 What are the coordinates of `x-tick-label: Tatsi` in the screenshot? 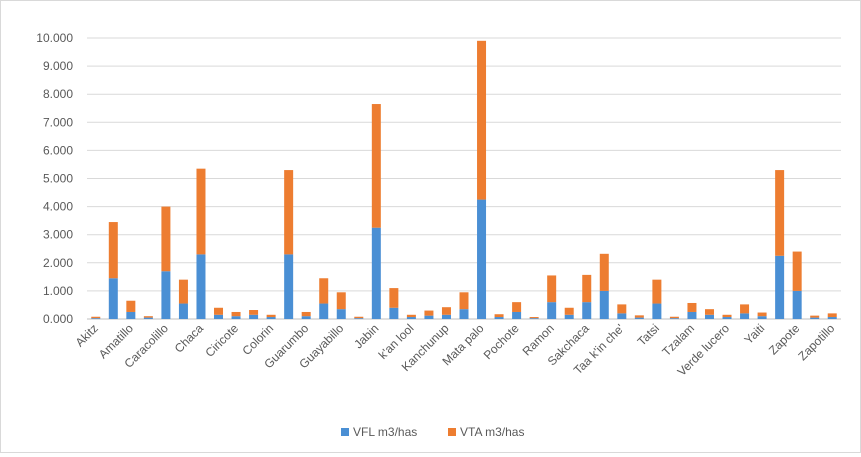 It's located at (648, 334).